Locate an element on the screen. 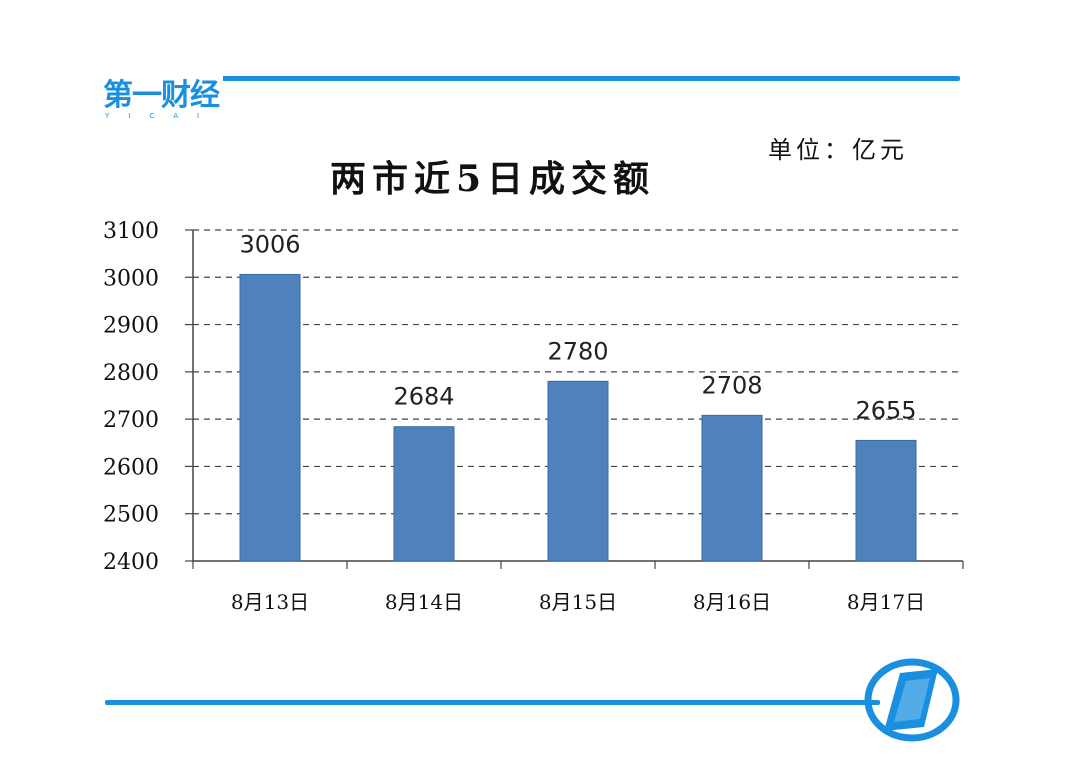 The height and width of the screenshot is (780, 1080). footer-divider is located at coordinates (492, 702).